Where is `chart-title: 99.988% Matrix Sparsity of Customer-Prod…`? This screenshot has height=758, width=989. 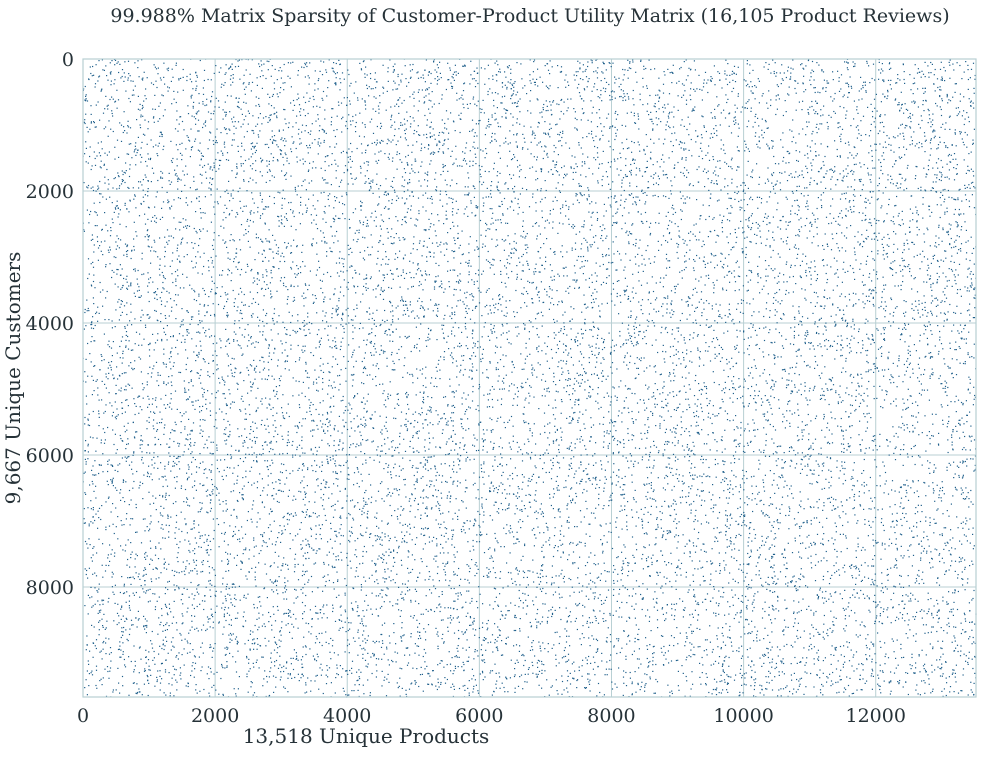
chart-title: 99.988% Matrix Sparsity of Customer-Prod… is located at coordinates (529, 16).